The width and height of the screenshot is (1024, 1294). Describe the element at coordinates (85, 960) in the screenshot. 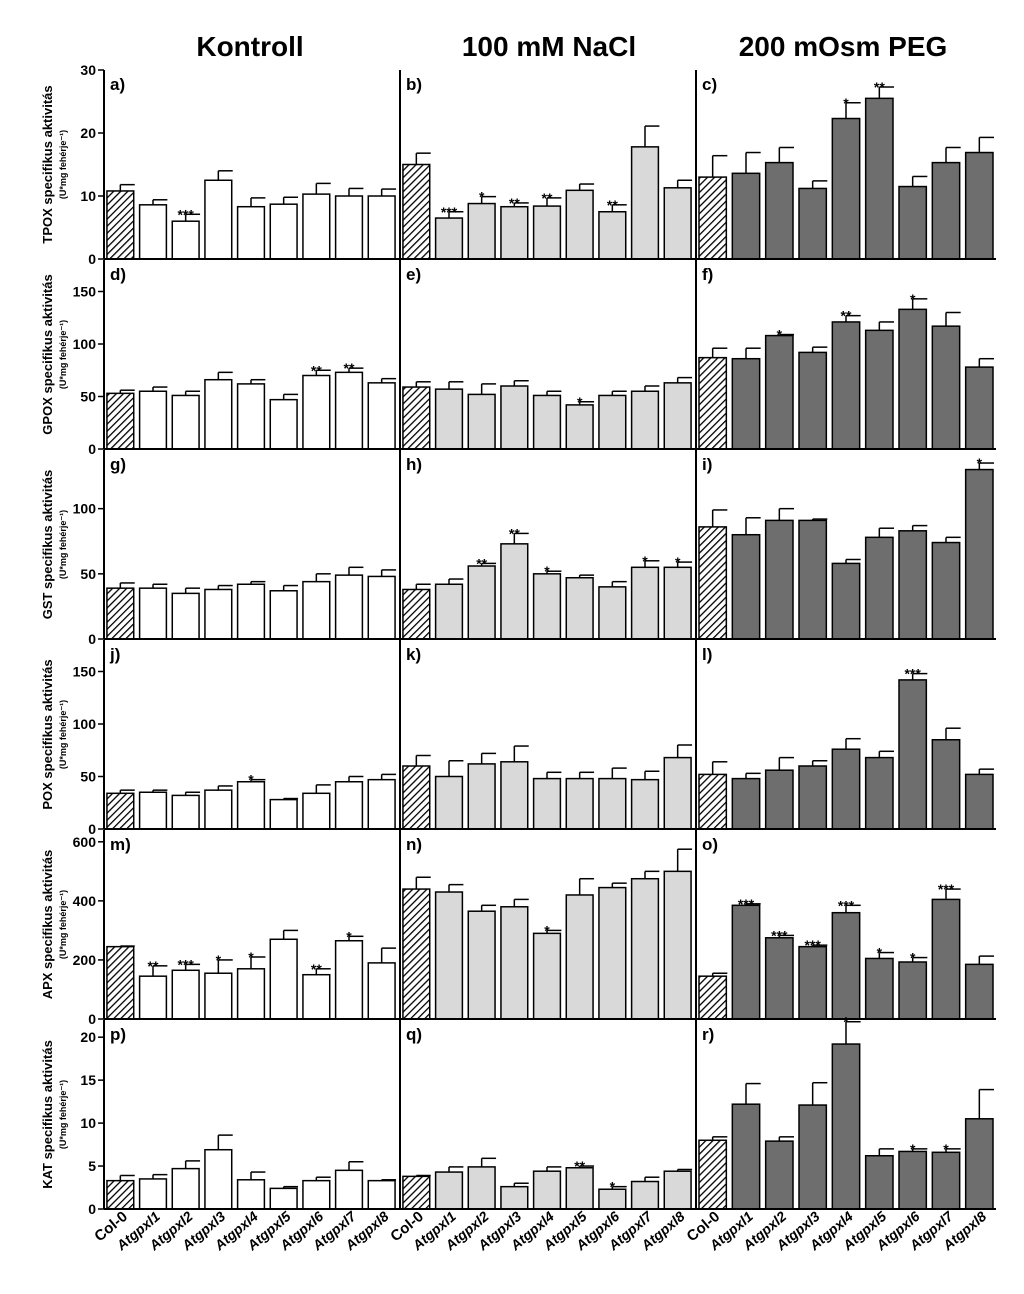

I see `y-tick-label: 200` at that location.